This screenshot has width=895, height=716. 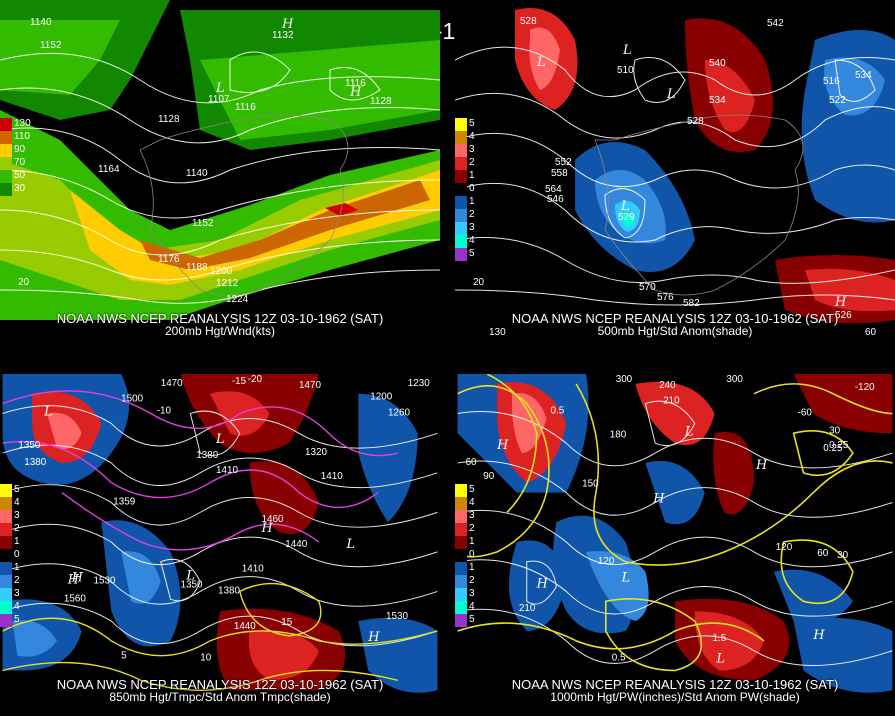 I want to click on field-label: 850mb Hgt/Tmpc/Std Anom Tmpc(shade), so click(x=220, y=697).